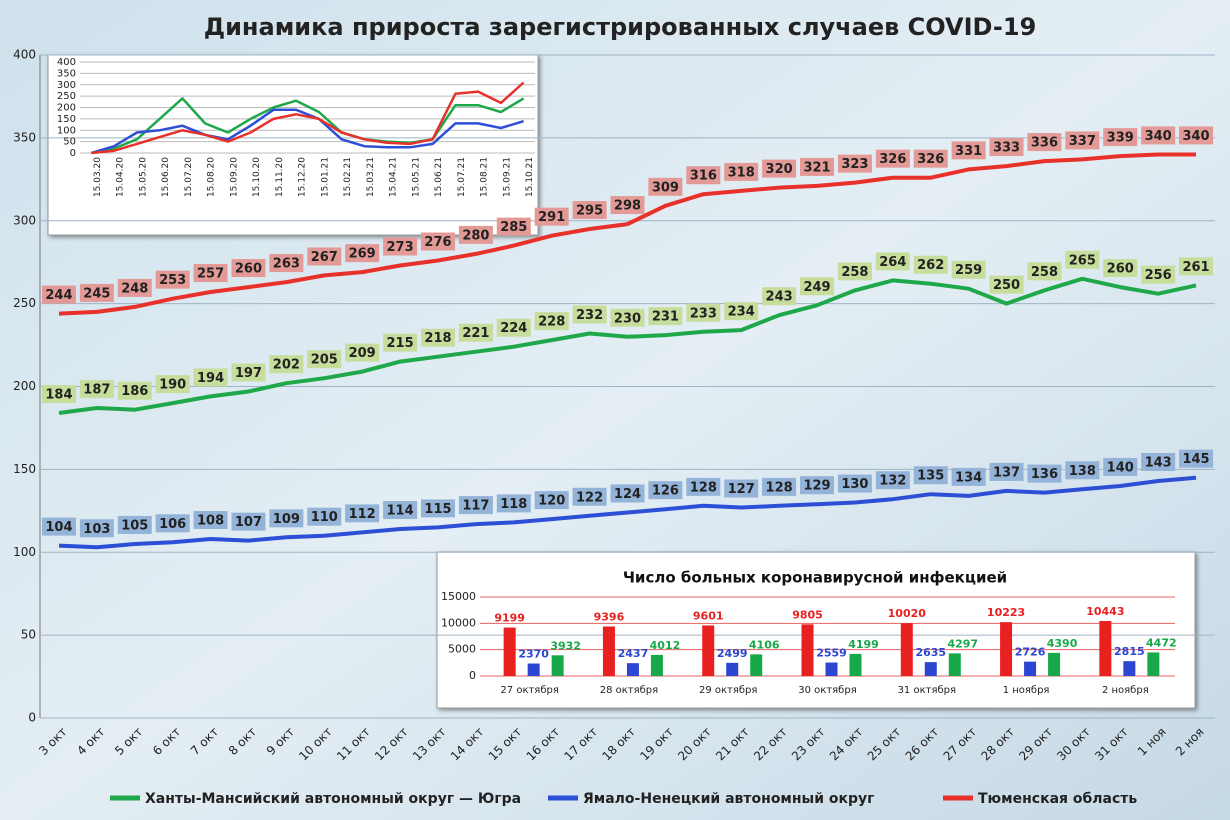 The width and height of the screenshot is (1230, 820). What do you see at coordinates (627, 494) in the screenshot?
I see `value-label: 124` at bounding box center [627, 494].